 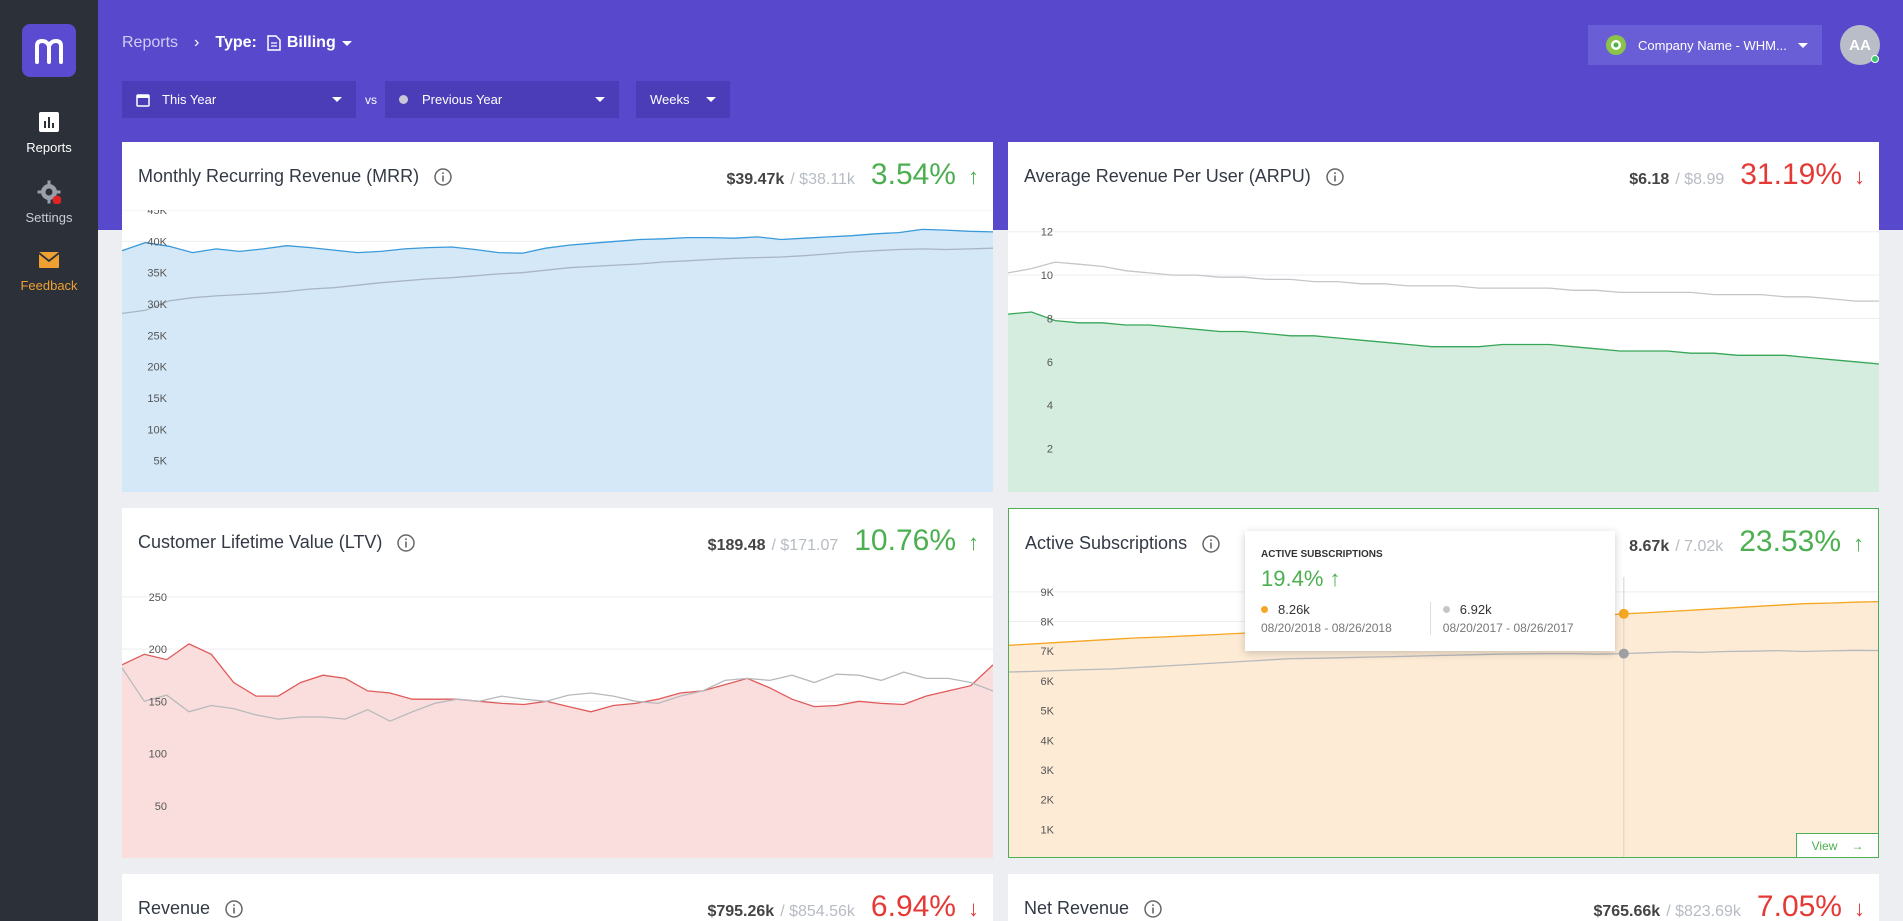 I want to click on card-title-text: Average Revenue Per User (ARPU), so click(x=1167, y=176).